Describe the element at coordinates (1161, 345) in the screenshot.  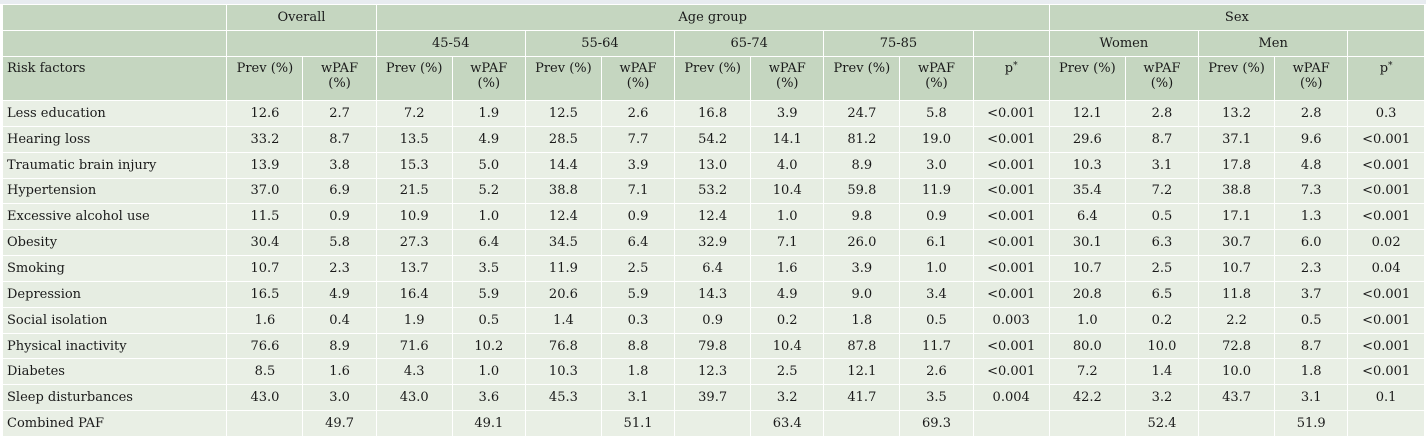
I see `table-cell: 10.0` at that location.